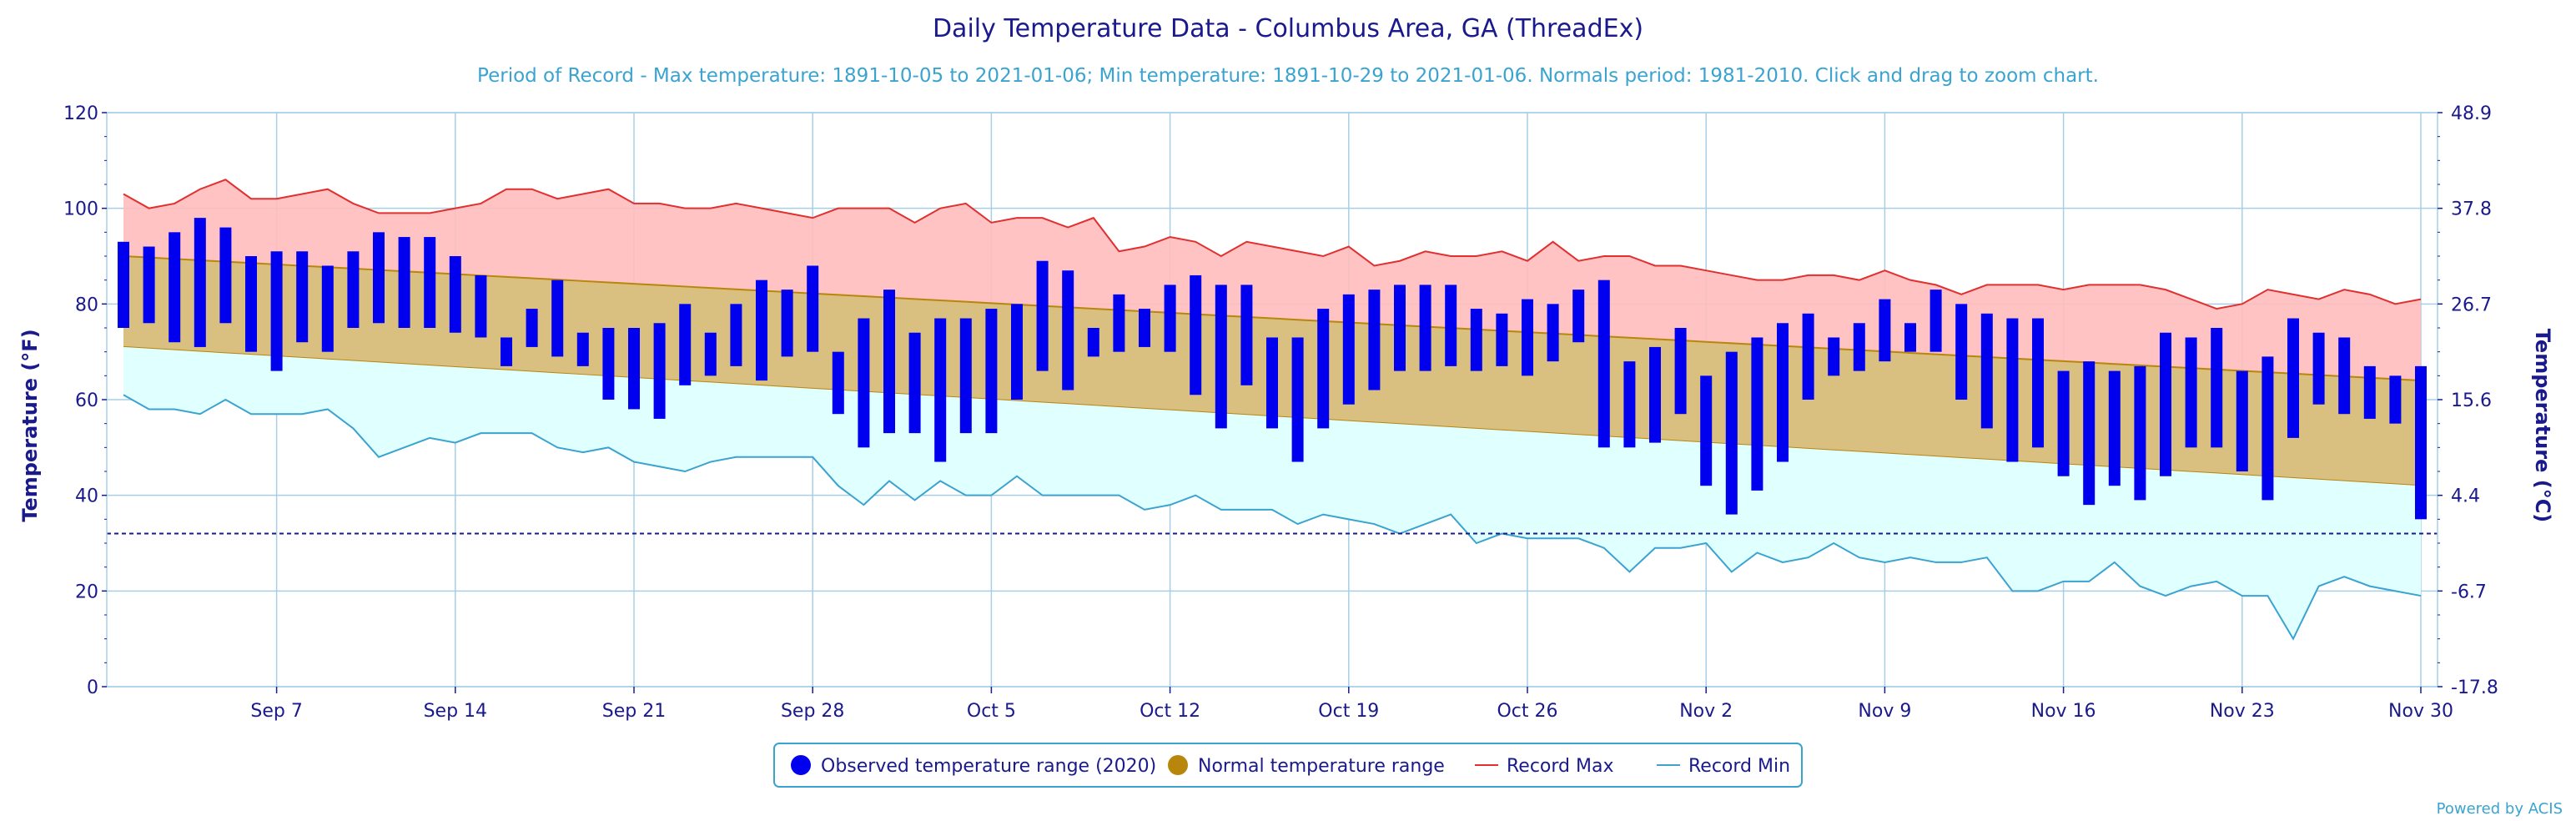 This screenshot has height=821, width=2576. What do you see at coordinates (1723, 766) in the screenshot?
I see `legend-item: Record Min` at bounding box center [1723, 766].